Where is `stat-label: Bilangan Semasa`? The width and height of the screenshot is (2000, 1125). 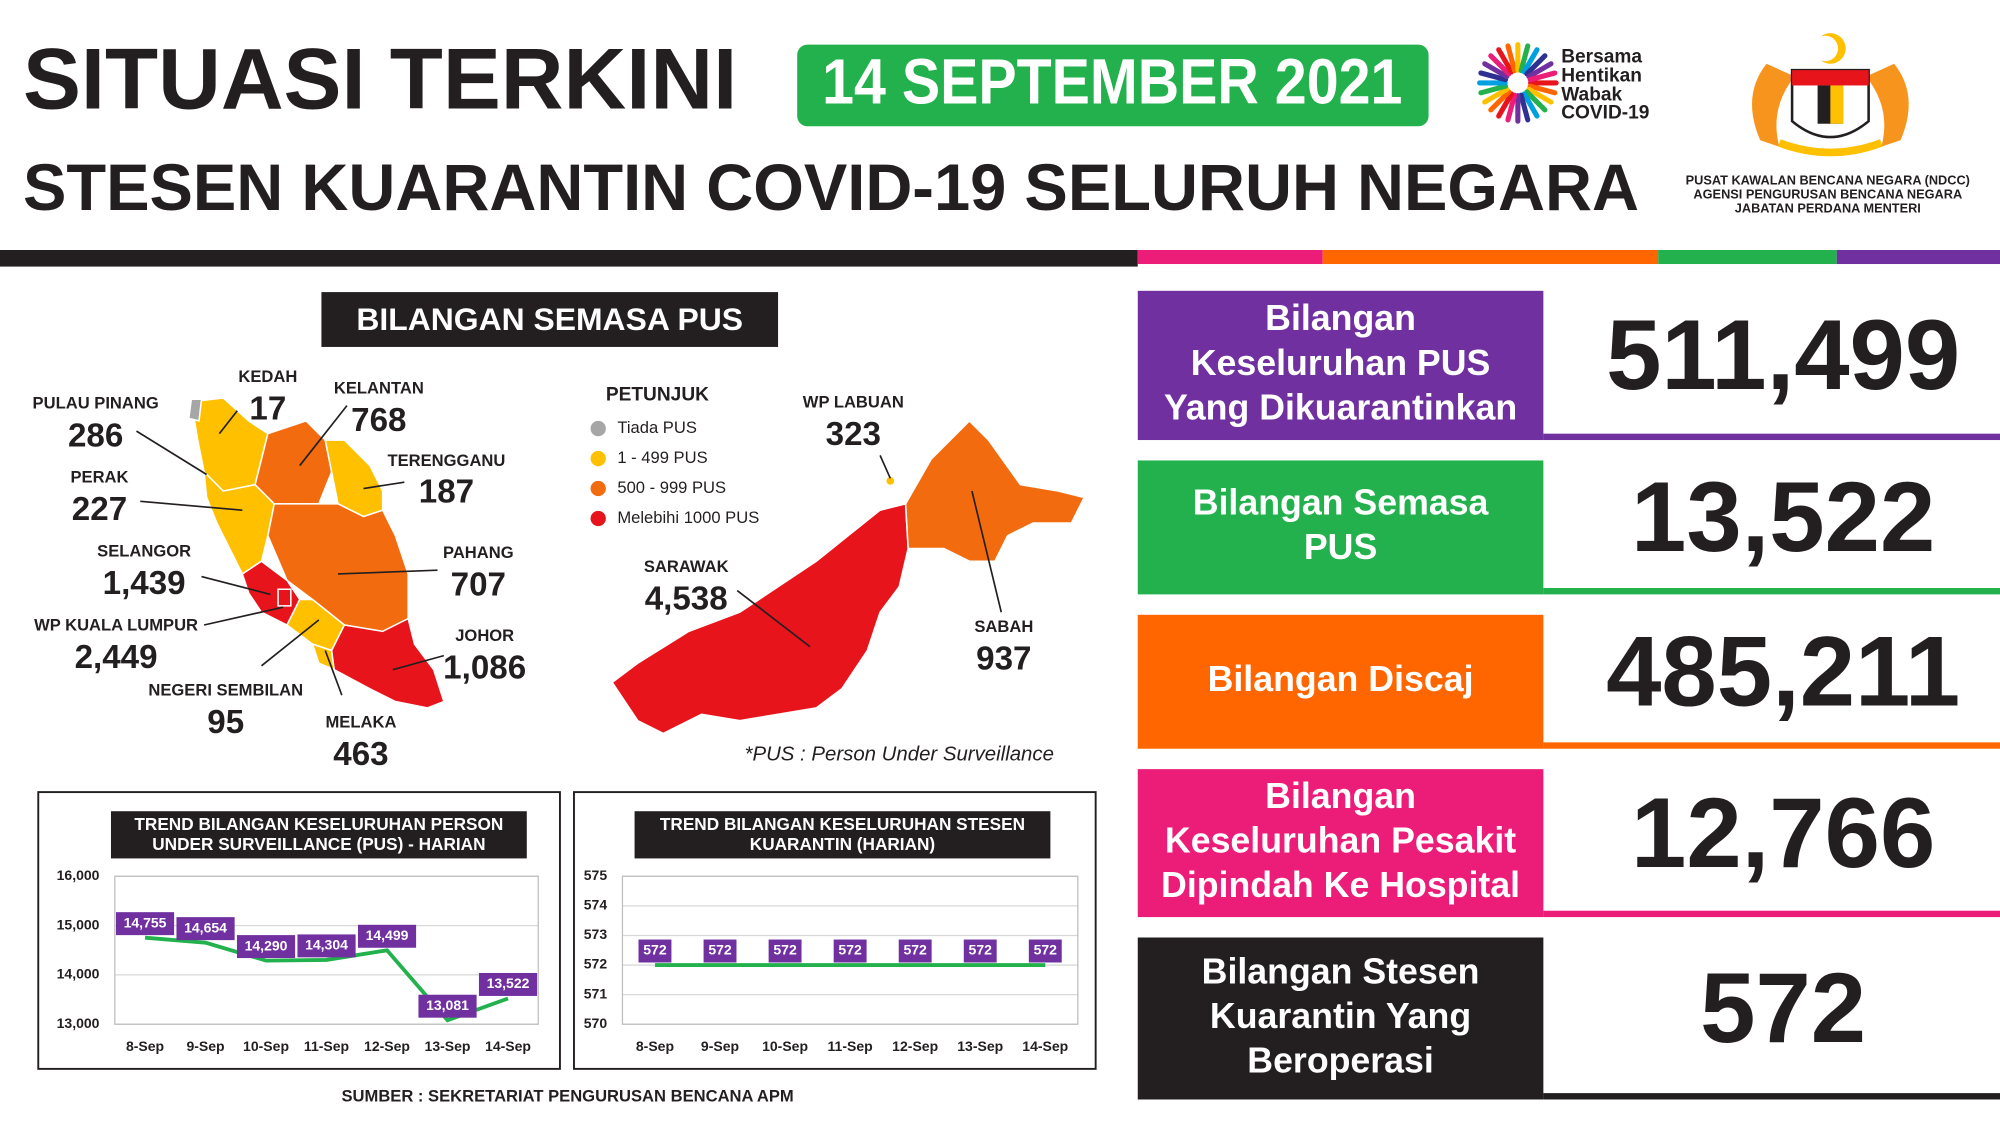
stat-label: Bilangan Semasa is located at coordinates (1341, 503).